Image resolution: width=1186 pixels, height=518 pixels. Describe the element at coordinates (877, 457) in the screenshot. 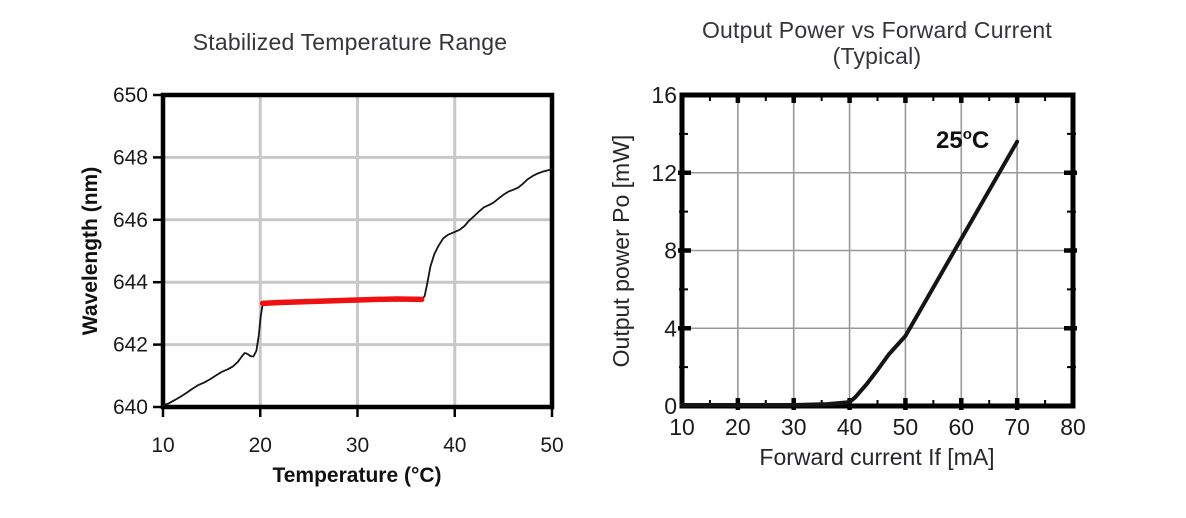

I see `right-chart-x-axis-label: Forward current If [mA]` at that location.